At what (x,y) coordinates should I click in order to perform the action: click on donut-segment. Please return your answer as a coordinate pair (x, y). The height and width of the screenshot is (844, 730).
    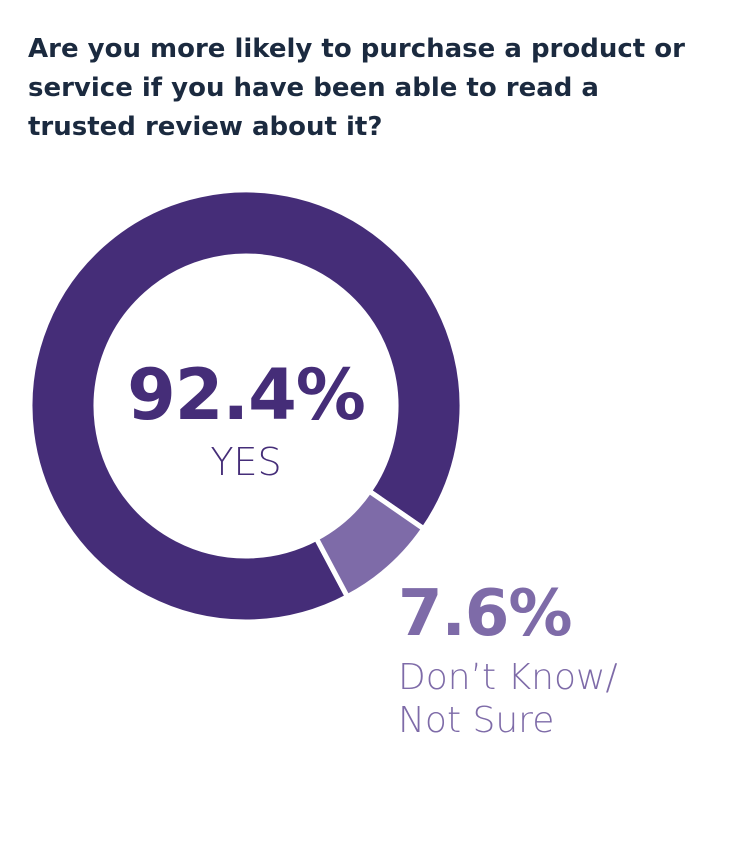
    Looking at the image, I should click on (370, 544).